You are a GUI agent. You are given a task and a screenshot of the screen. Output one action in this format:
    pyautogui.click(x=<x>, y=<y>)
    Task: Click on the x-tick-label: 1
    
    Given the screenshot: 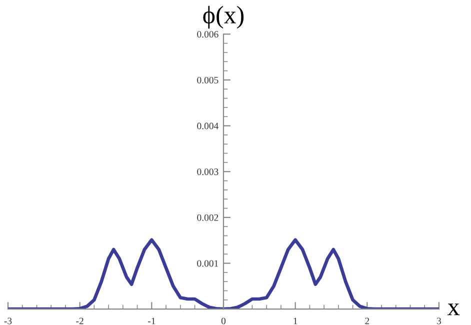 What is the action you would take?
    pyautogui.click(x=296, y=321)
    